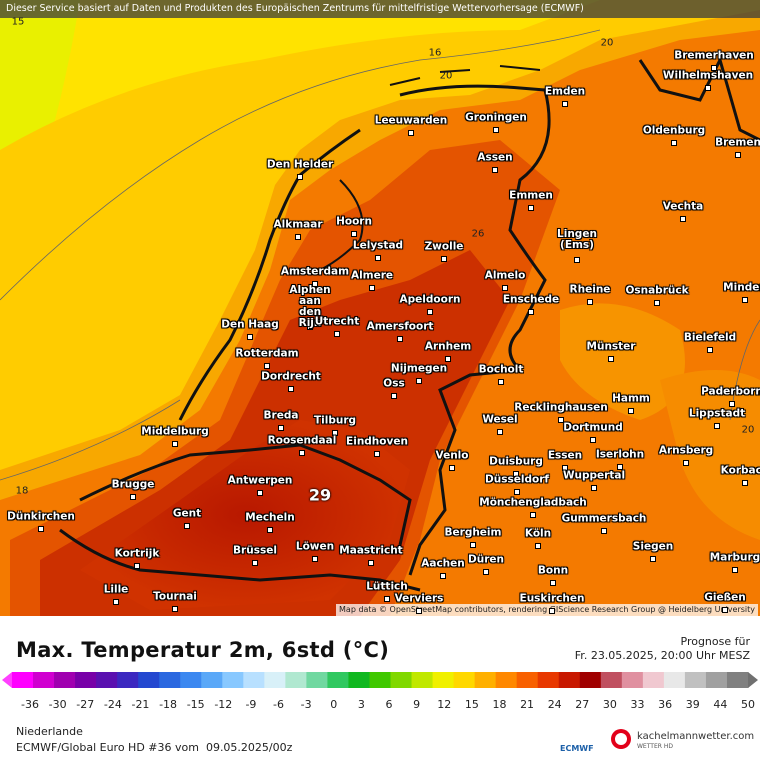  Describe the element at coordinates (310, 306) in the screenshot. I see `city-label: Alphen aan den Rijn` at that location.